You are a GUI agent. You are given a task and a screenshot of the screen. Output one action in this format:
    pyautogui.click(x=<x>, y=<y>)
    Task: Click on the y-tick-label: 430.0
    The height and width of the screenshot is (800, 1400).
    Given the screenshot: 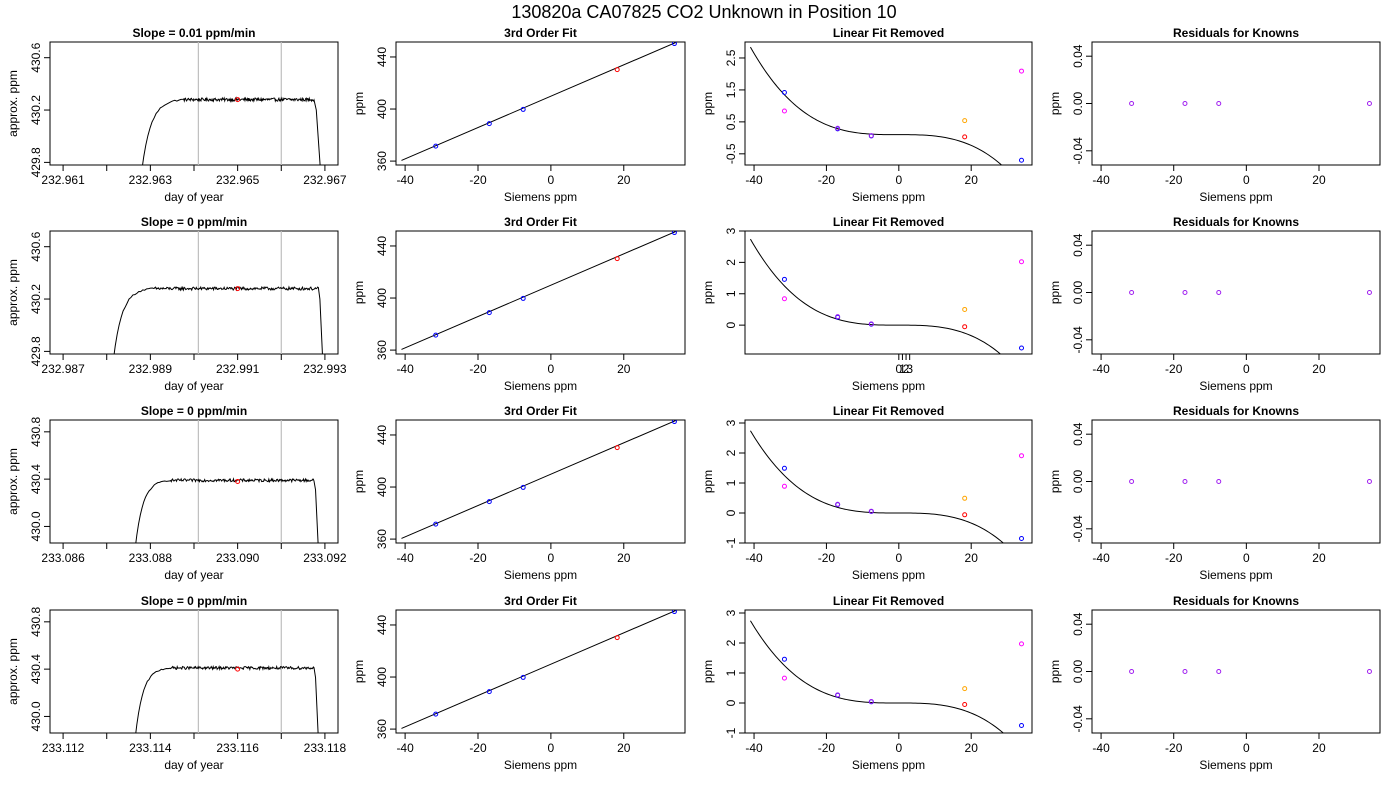 What is the action you would take?
    pyautogui.click(x=36, y=716)
    